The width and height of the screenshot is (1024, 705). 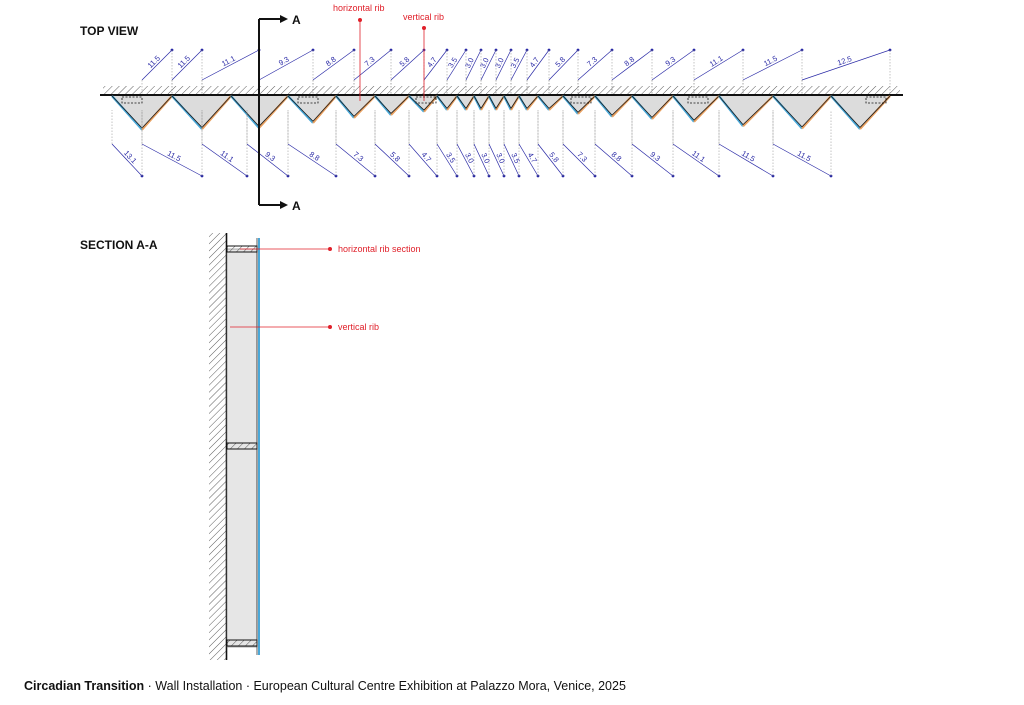 What do you see at coordinates (296, 206) in the screenshot?
I see `section-mark-bottom: A` at bounding box center [296, 206].